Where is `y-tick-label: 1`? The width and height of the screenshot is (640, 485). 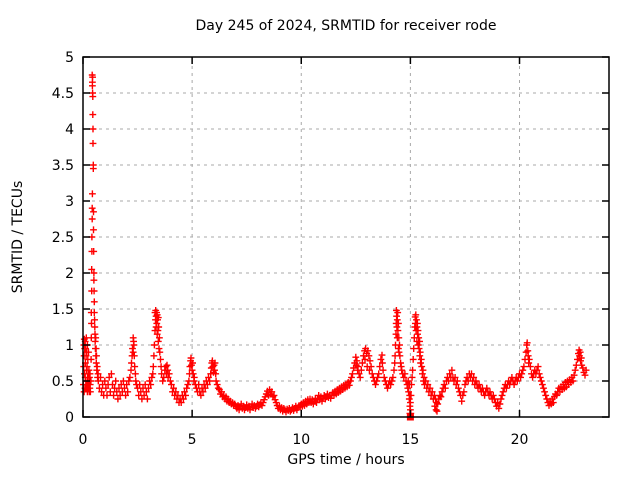
y-tick-label: 1 is located at coordinates (69, 346).